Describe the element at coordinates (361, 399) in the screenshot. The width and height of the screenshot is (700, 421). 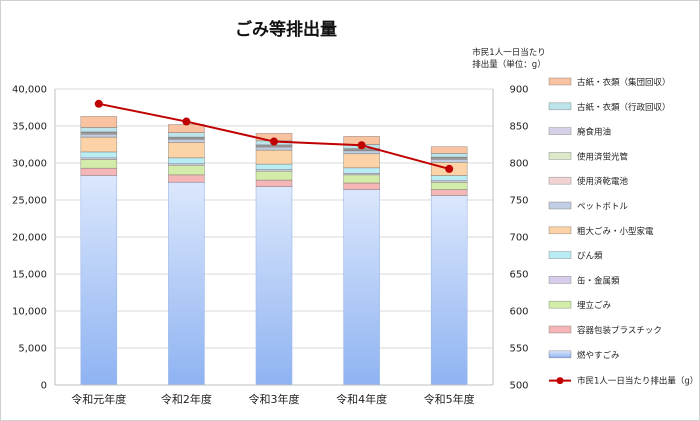
I see `x-tick-label: 令和4年度` at that location.